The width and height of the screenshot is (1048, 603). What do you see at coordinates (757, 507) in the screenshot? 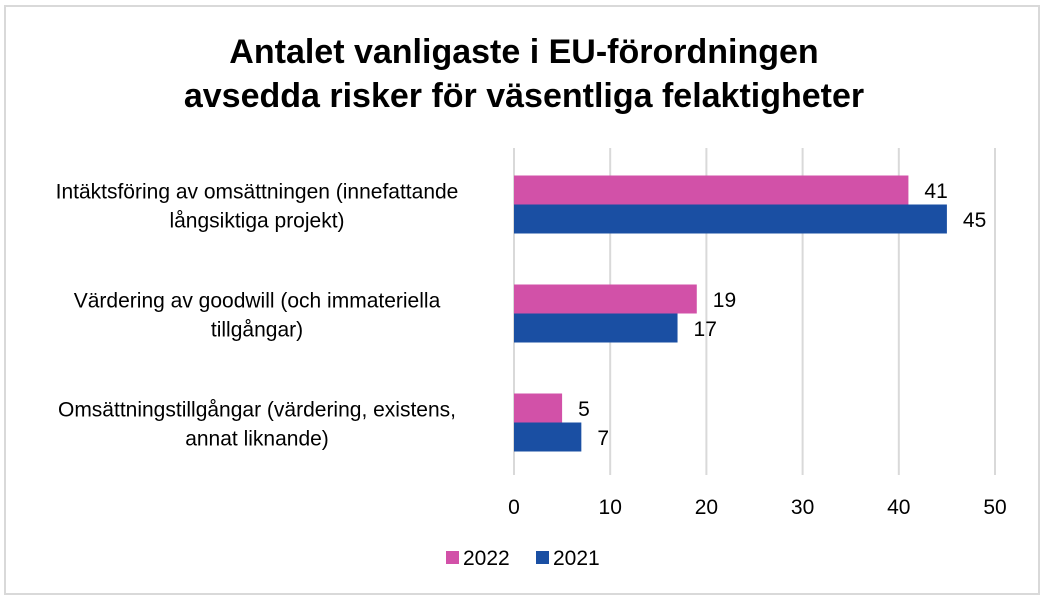
I see `x-tick-labels: 0 10 20 30 40 50` at bounding box center [757, 507].